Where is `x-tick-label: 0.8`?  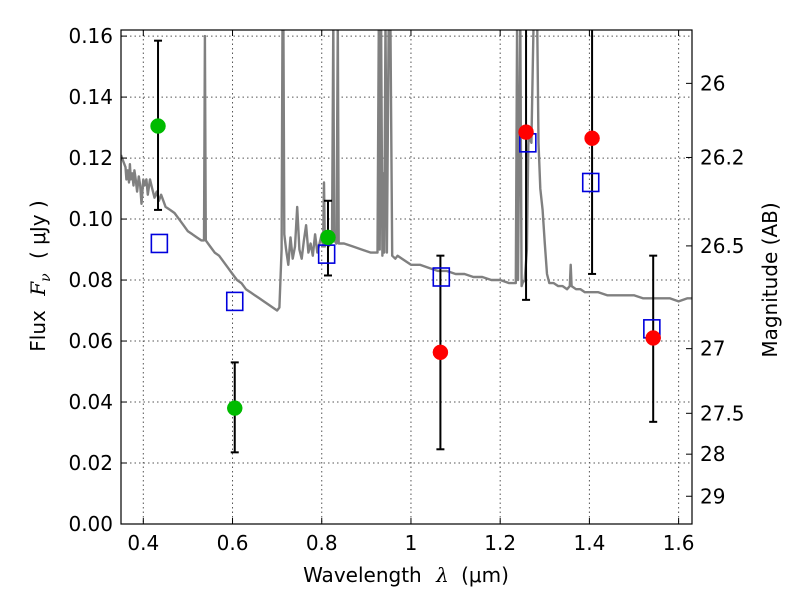
x-tick-label: 0.8 is located at coordinates (322, 543).